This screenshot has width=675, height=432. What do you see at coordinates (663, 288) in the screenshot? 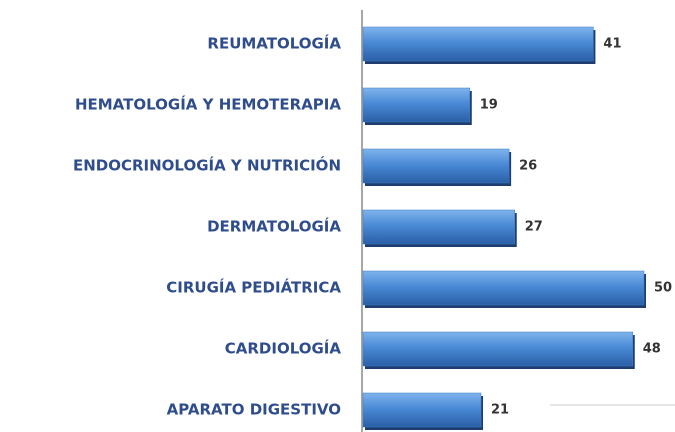
I see `value-label: 50` at bounding box center [663, 288].